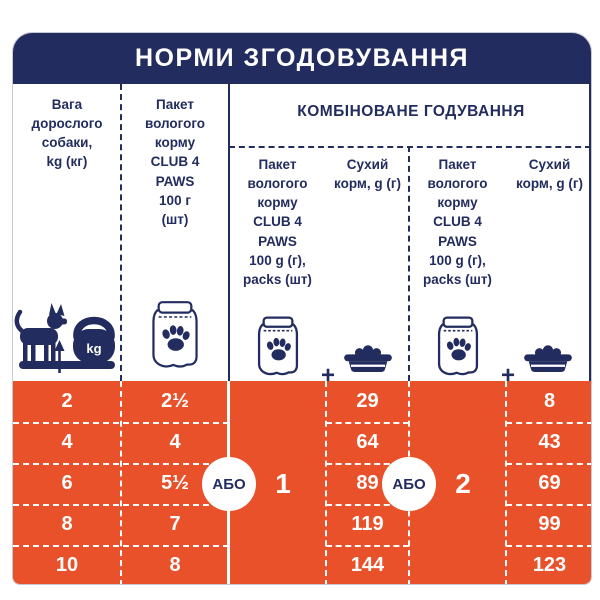  Describe the element at coordinates (175, 442) in the screenshot. I see `wet-packs-value: 4` at that location.